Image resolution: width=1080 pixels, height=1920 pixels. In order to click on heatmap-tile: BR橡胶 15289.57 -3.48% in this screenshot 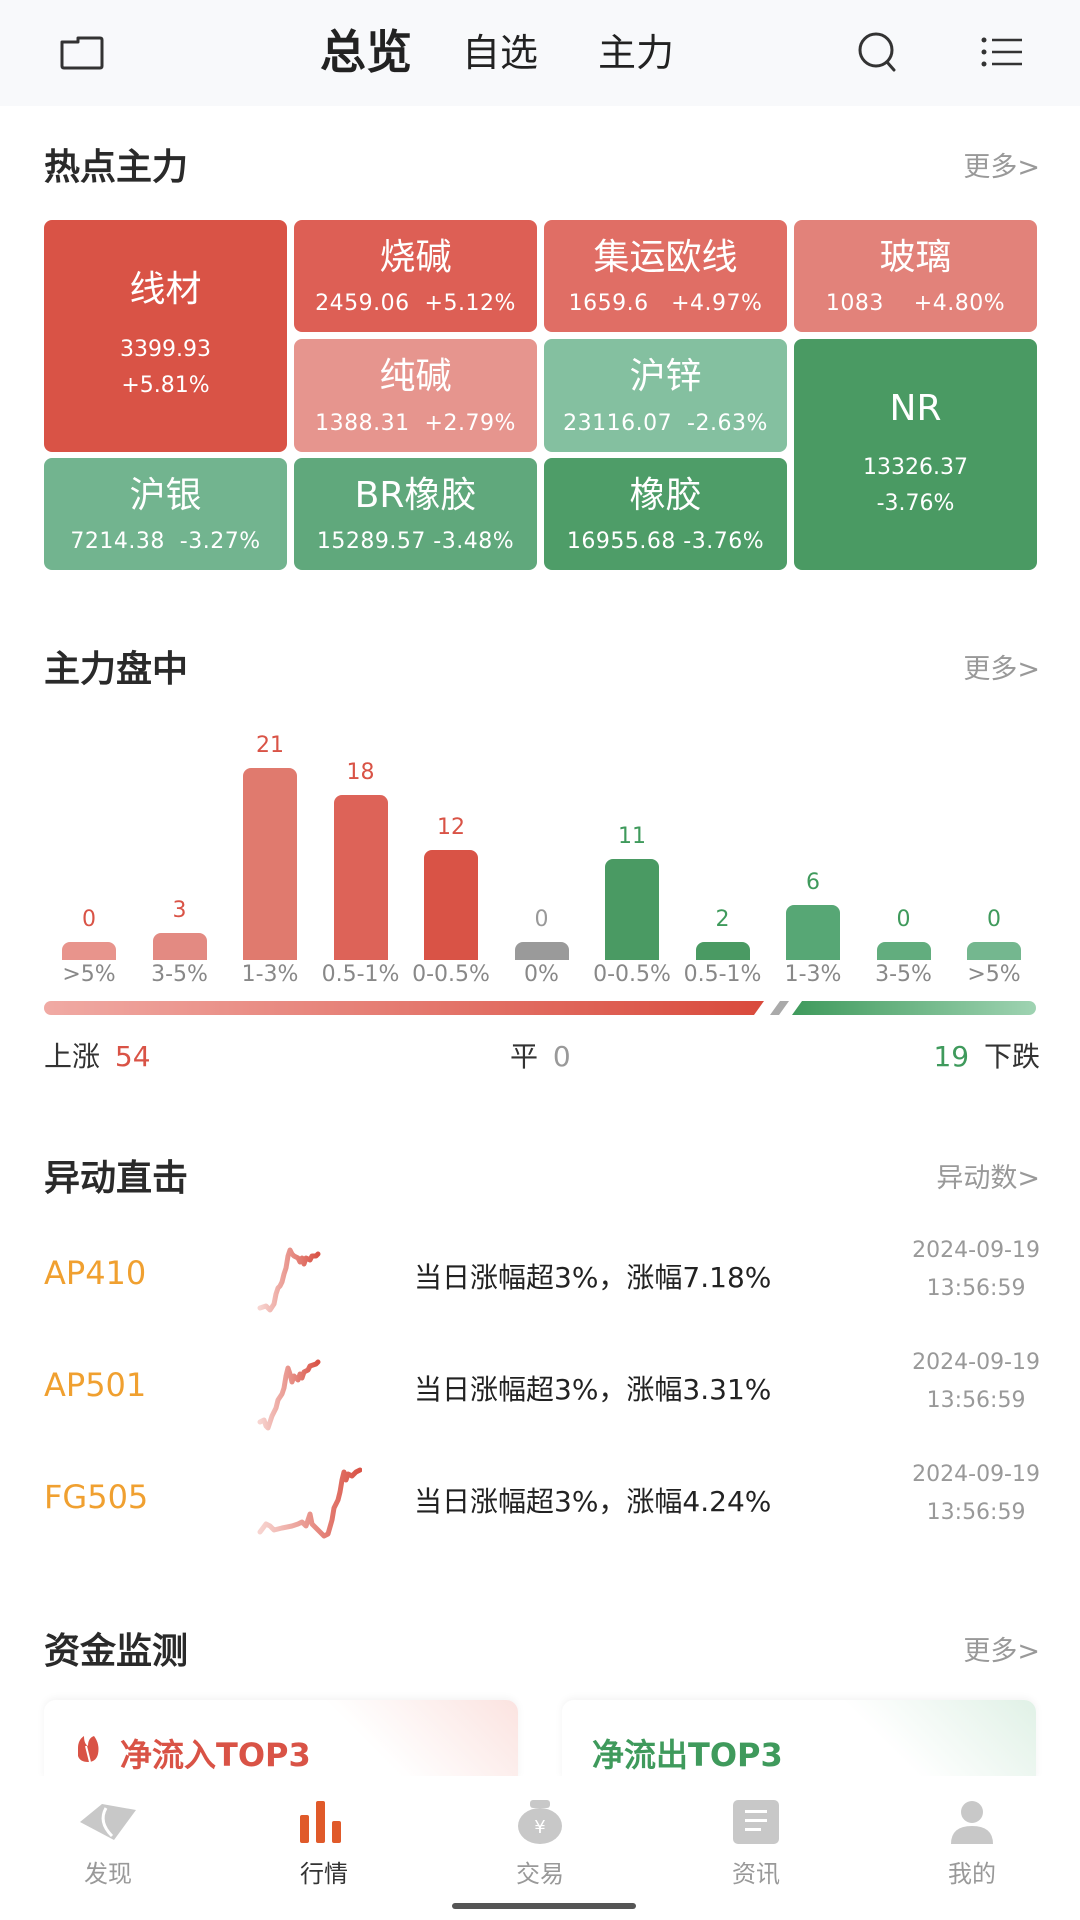, I will do `click(415, 514)`.